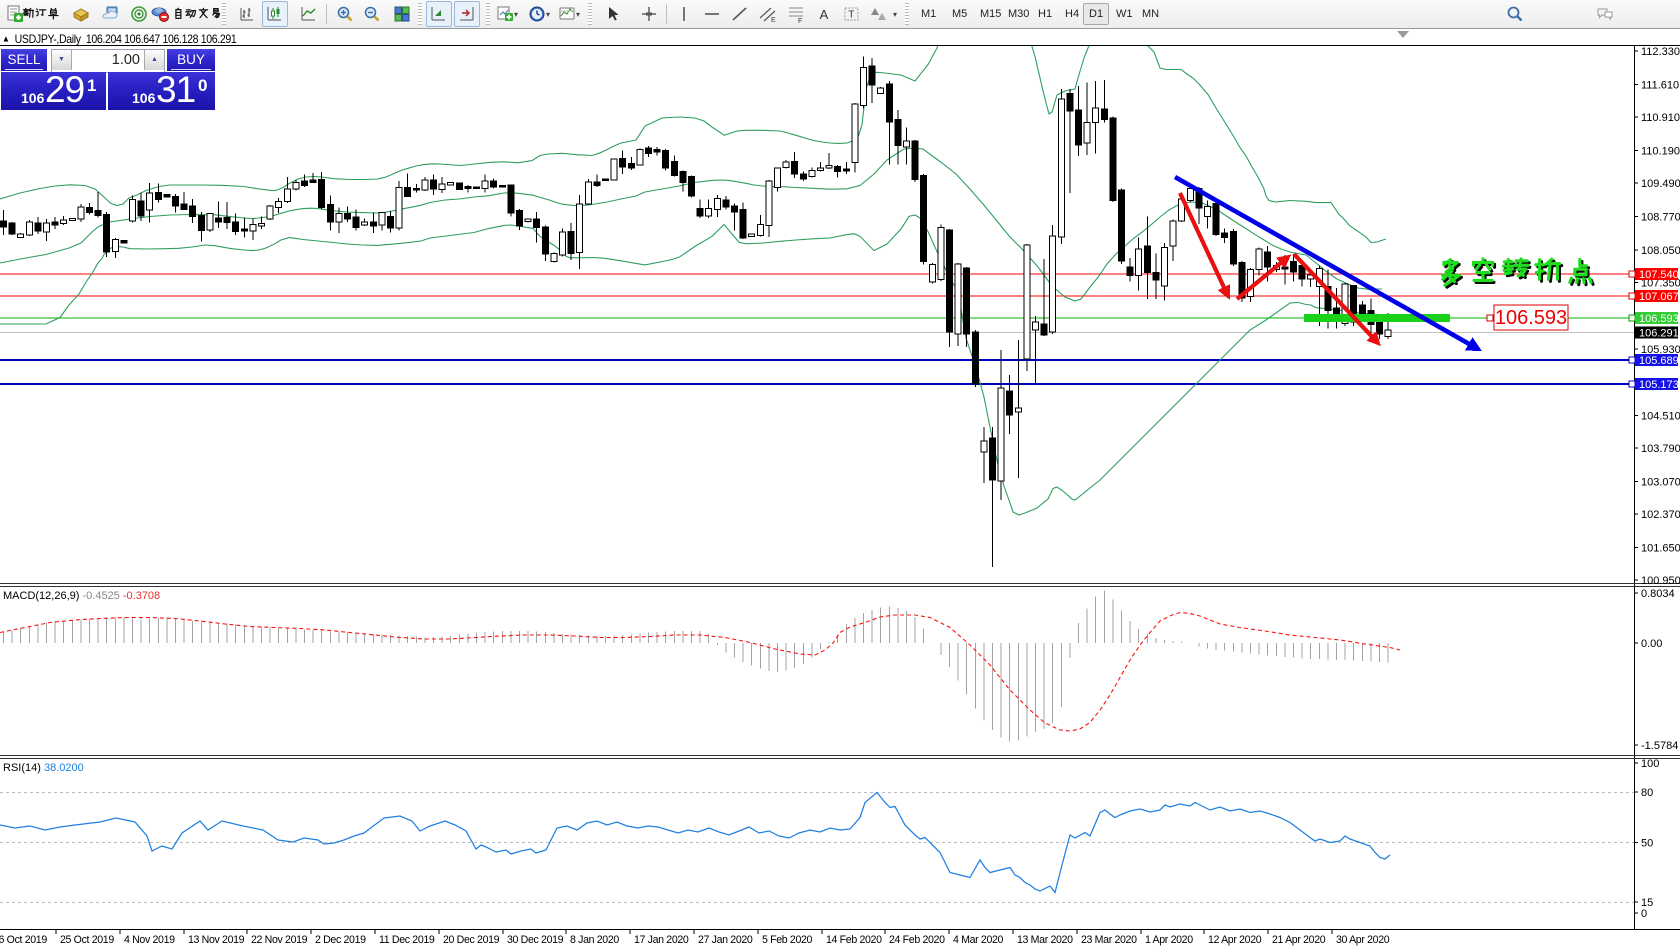 The image size is (1680, 951). Describe the element at coordinates (1647, 844) in the screenshot. I see `svg-text: 50` at that location.